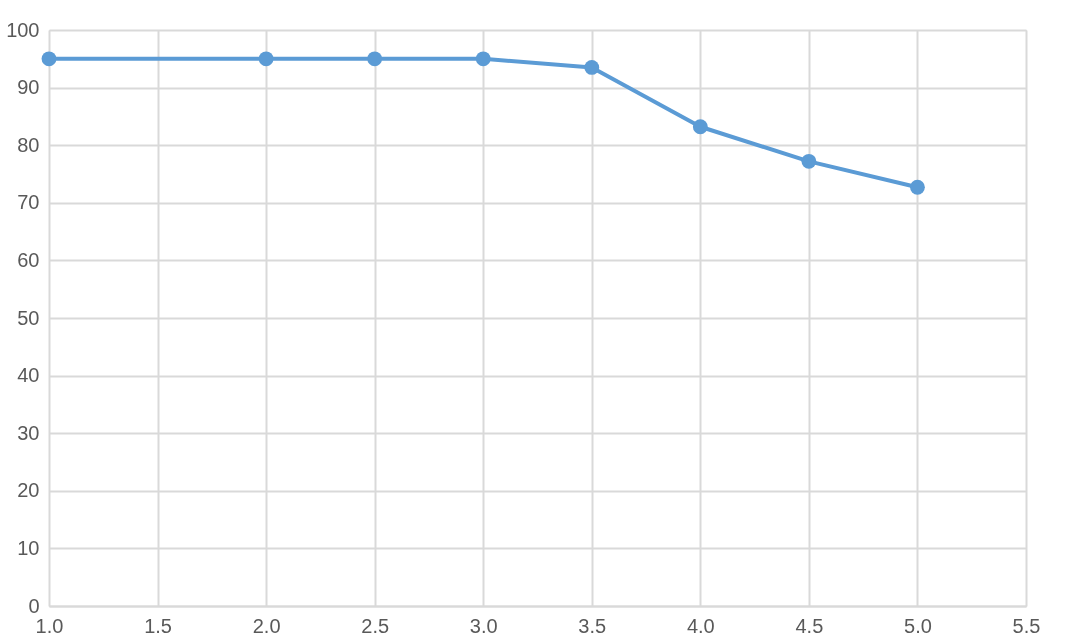  Describe the element at coordinates (28, 432) in the screenshot. I see `y-tick-label: 30` at that location.